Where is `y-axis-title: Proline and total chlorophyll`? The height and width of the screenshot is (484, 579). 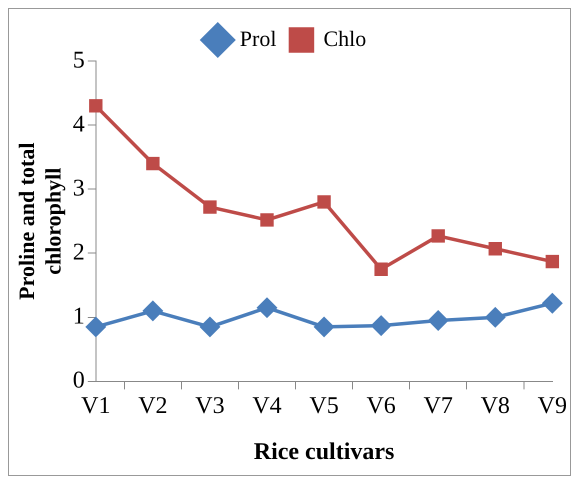
y-axis-title: Proline and total chlorophyll is located at coordinates (40, 221).